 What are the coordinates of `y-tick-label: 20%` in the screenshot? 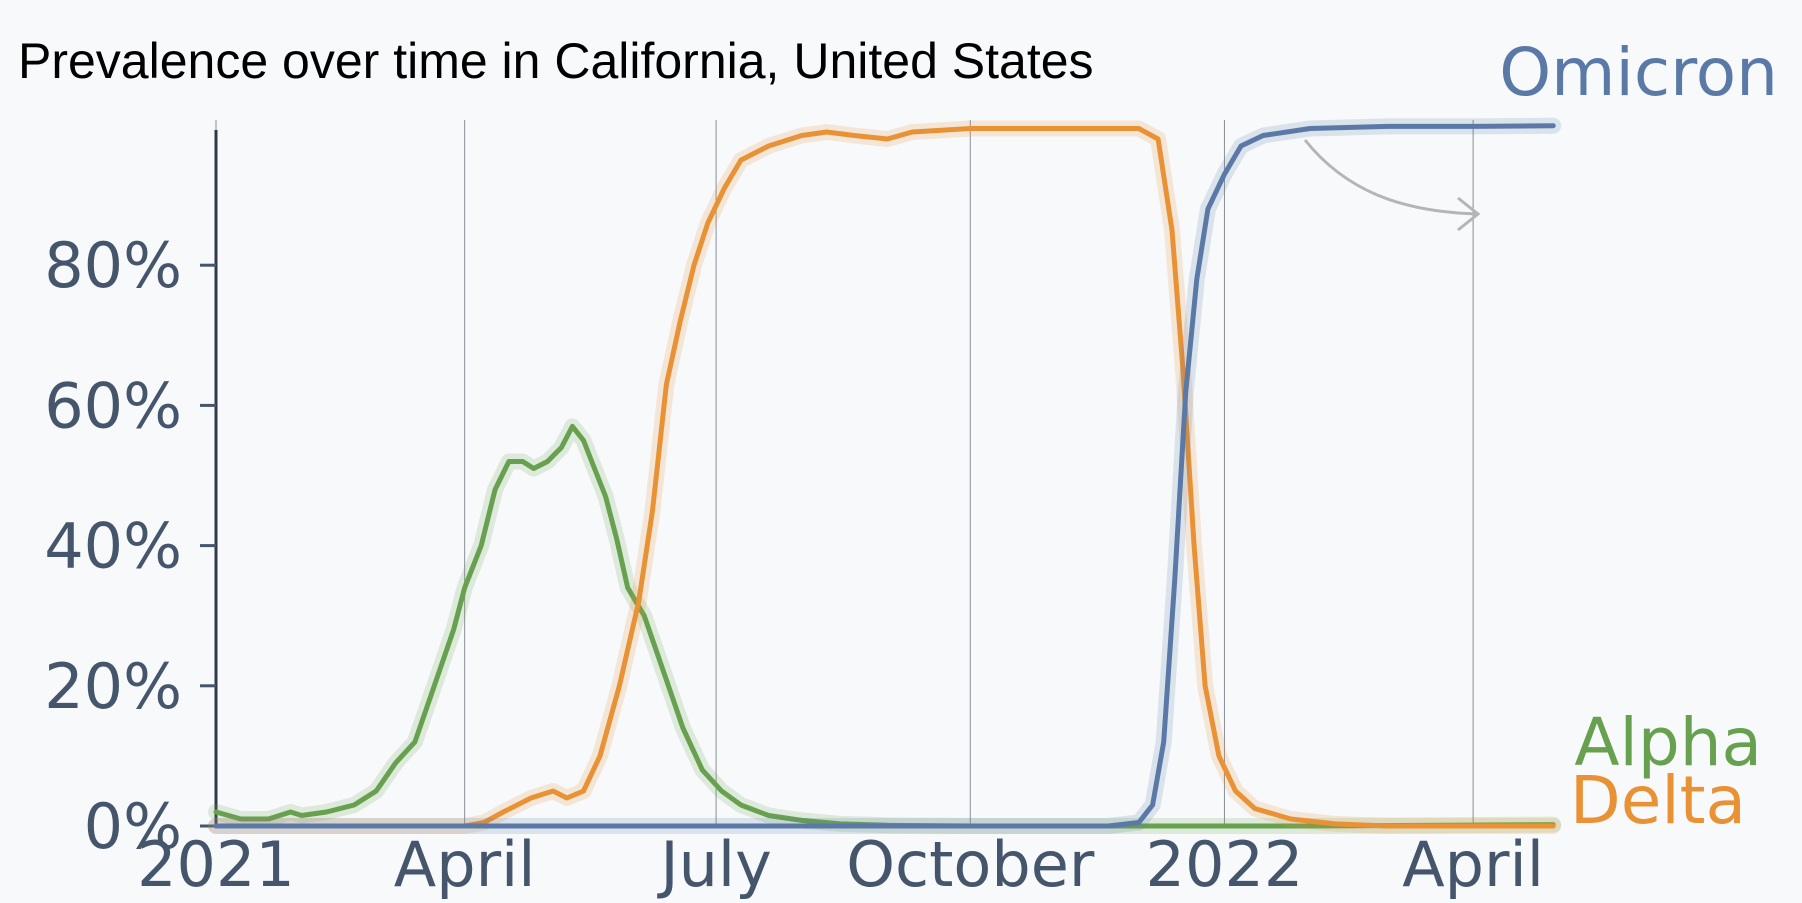 It's located at (113, 686).